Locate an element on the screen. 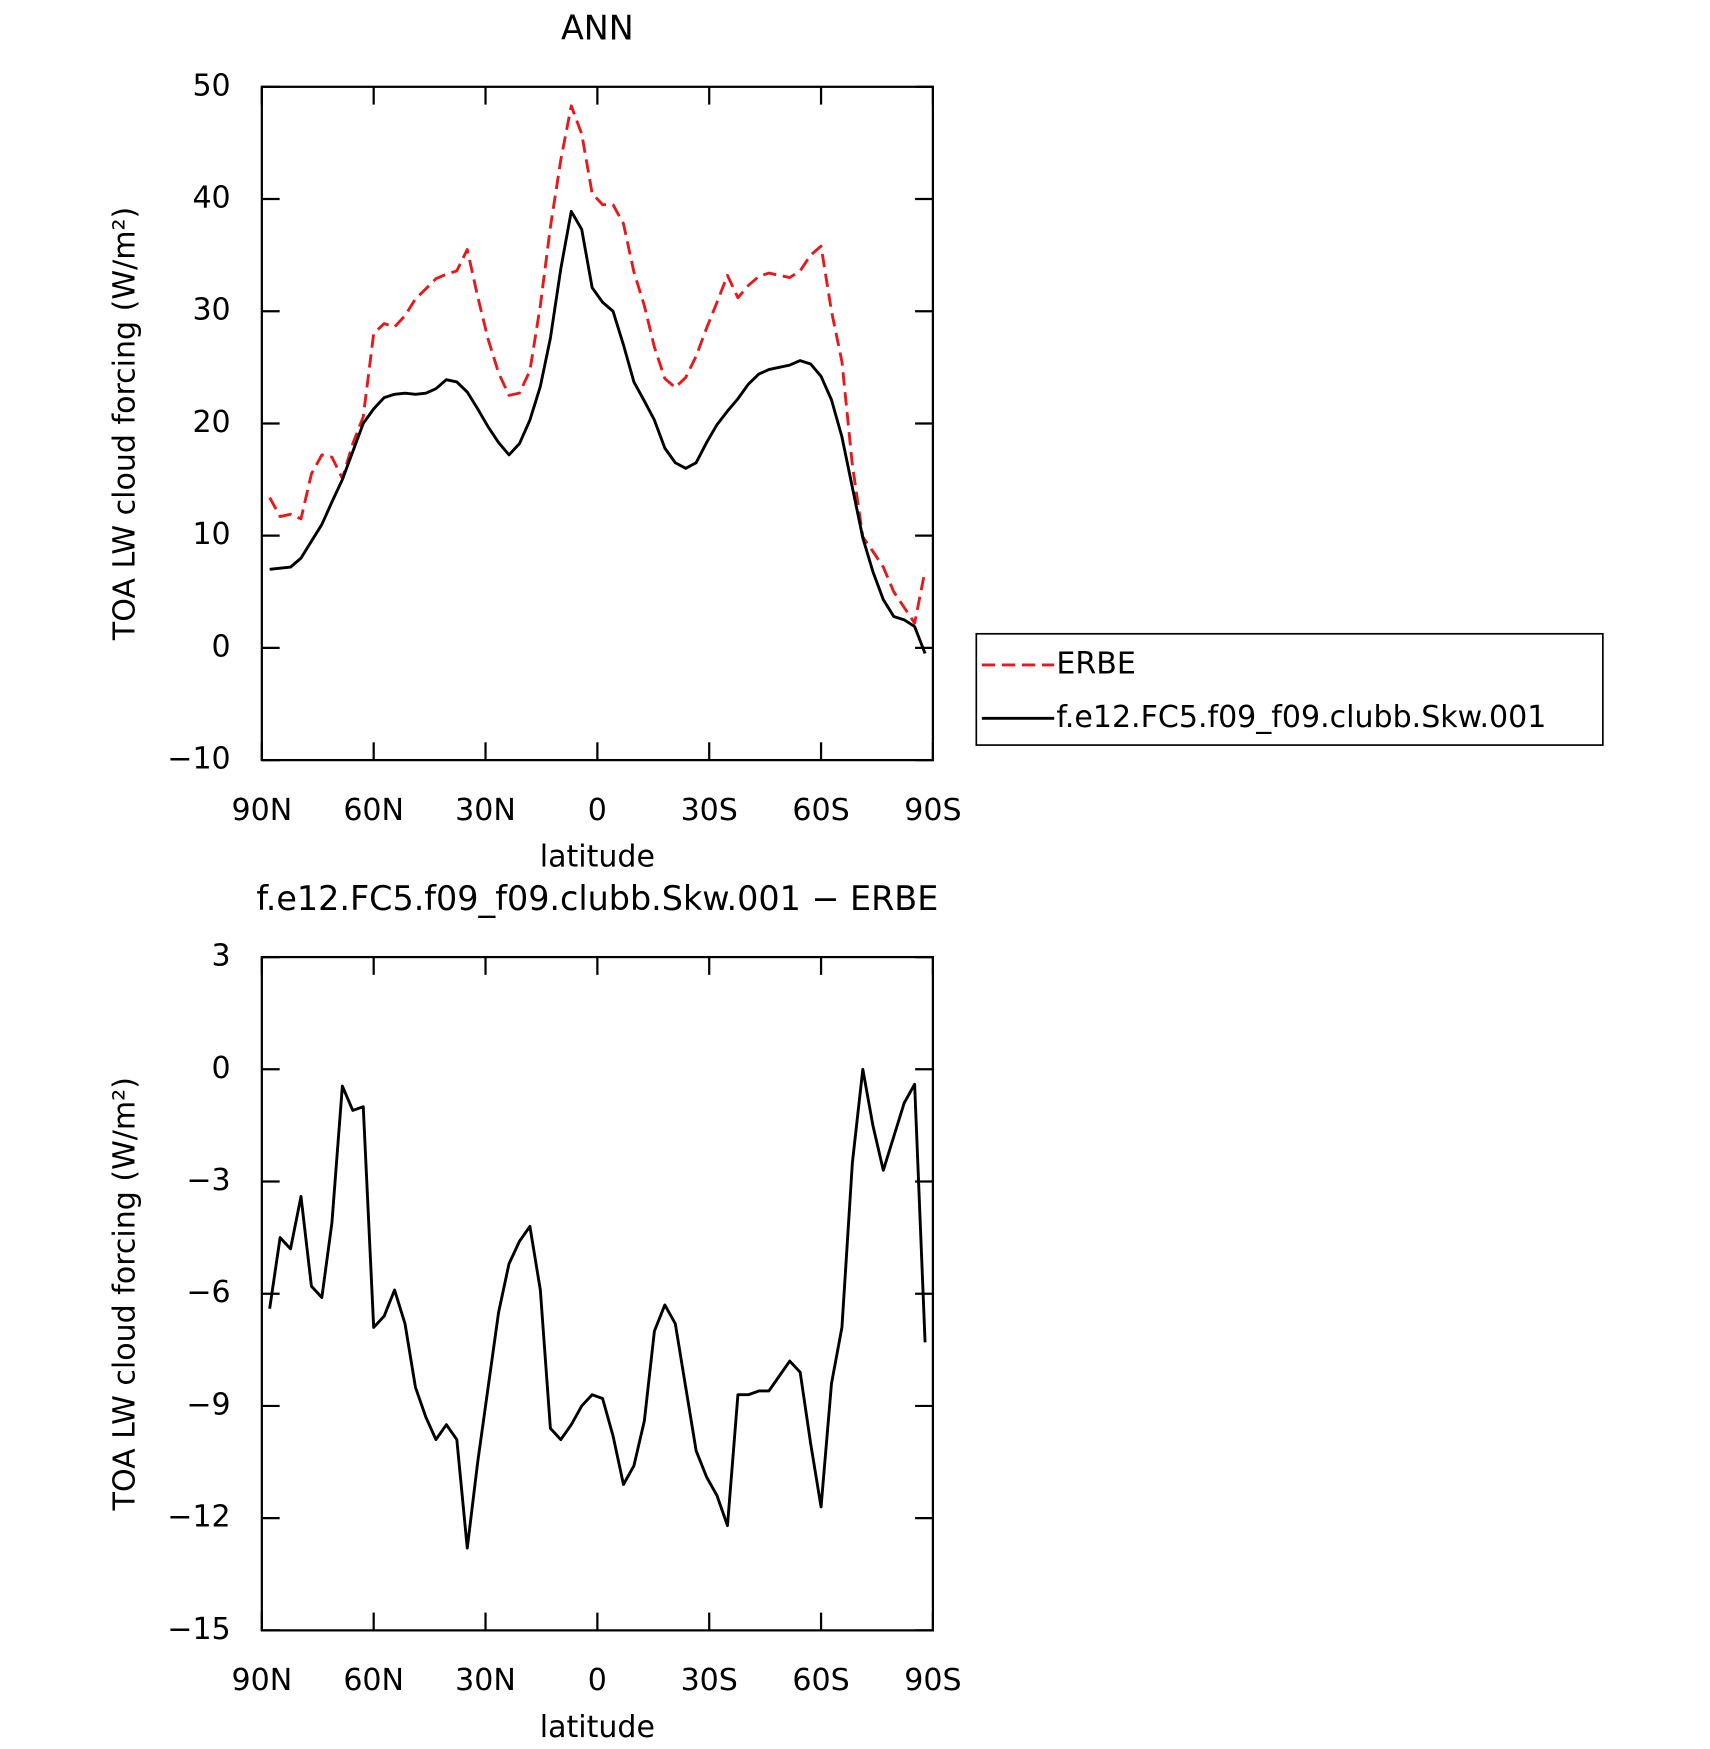 Image resolution: width=1710 pixels, height=1749 pixels. y-tick-label: 3 is located at coordinates (221, 956).